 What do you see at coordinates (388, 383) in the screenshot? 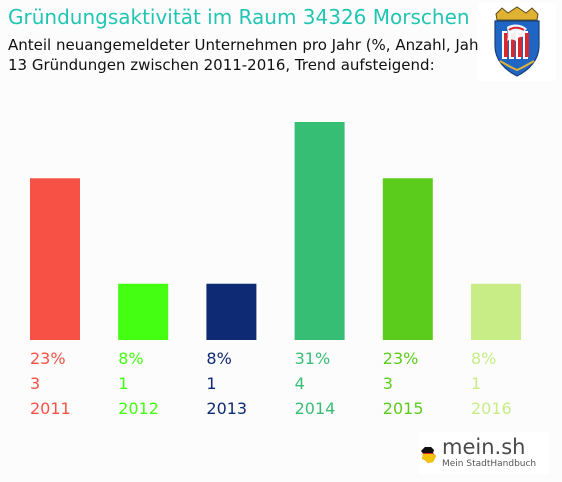
I see `count-label-2015: 3` at bounding box center [388, 383].